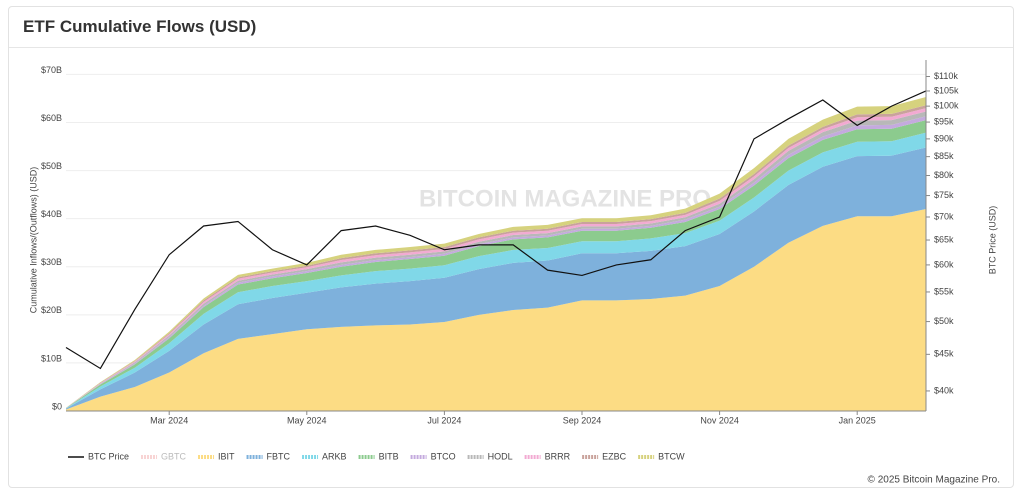  Describe the element at coordinates (614, 456) in the screenshot. I see `legend-label: EZBC` at that location.